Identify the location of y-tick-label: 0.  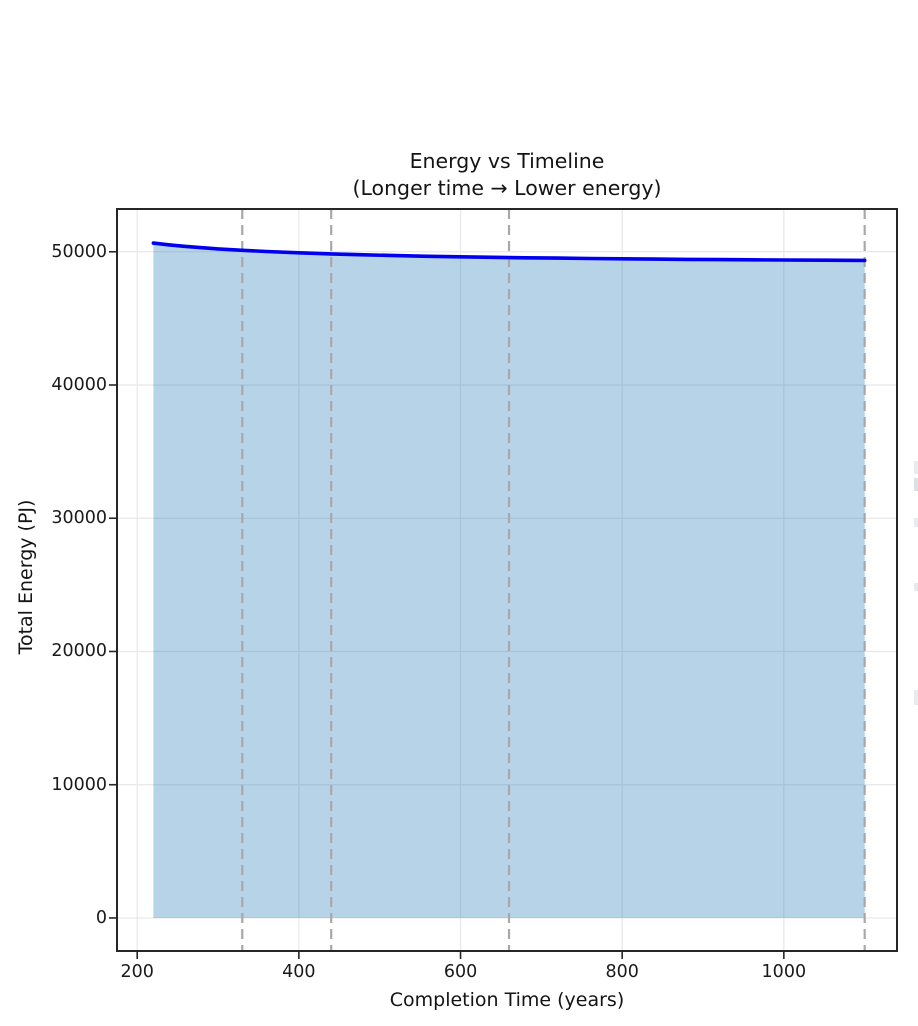
(101, 917).